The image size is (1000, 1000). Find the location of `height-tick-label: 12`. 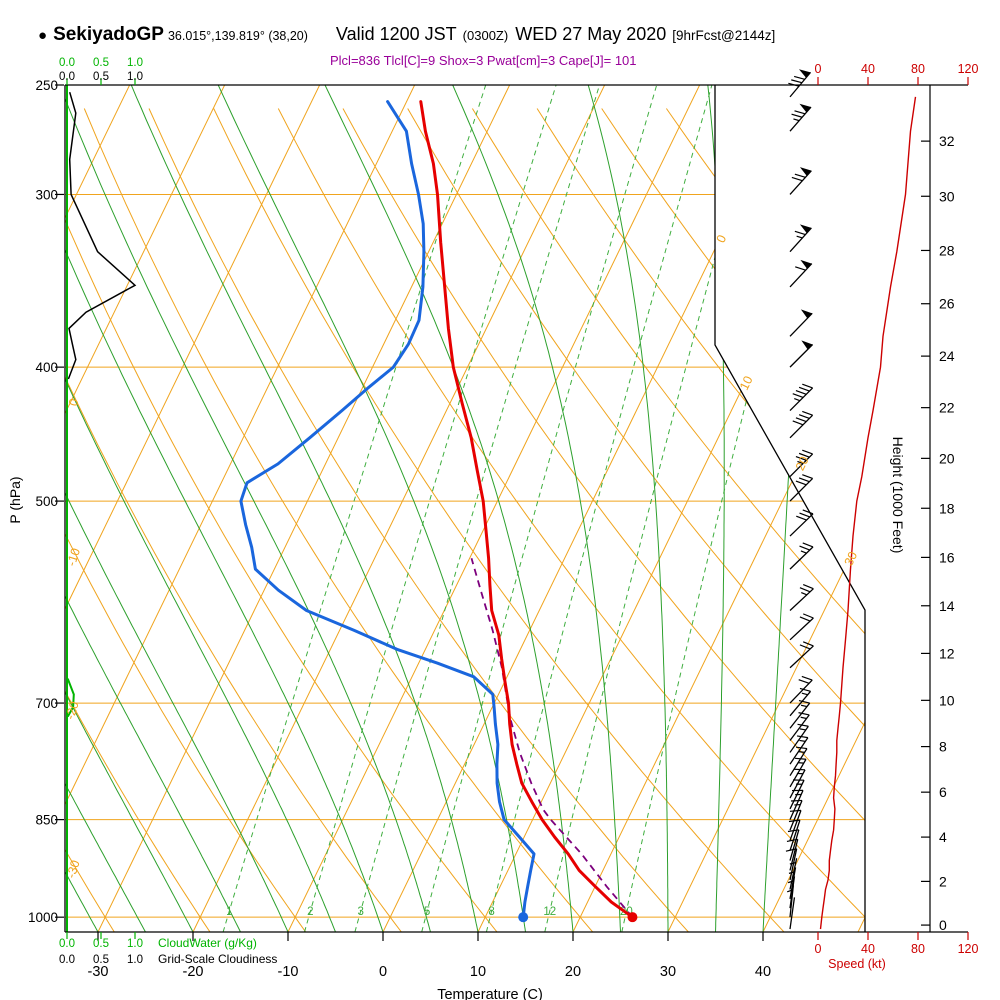

height-tick-label: 12 is located at coordinates (947, 653).